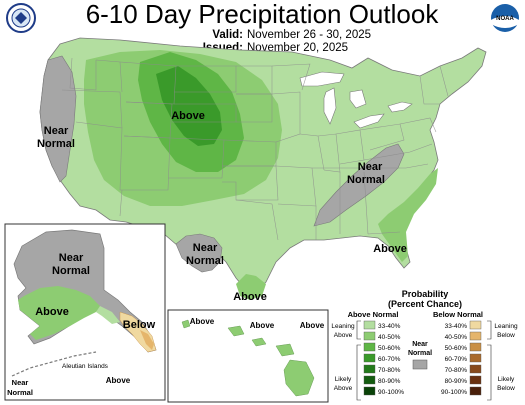 The image size is (525, 405). What do you see at coordinates (420, 344) in the screenshot?
I see `legend-near-1: Near` at bounding box center [420, 344].